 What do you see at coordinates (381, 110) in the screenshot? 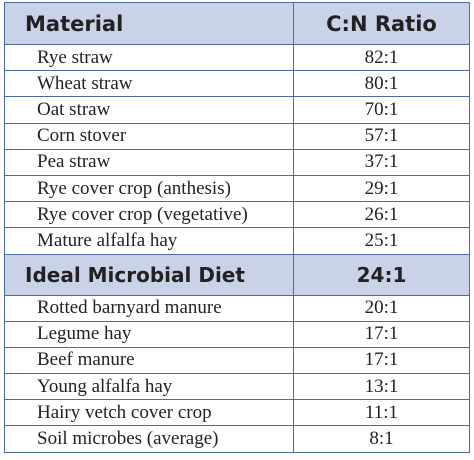
I see `ratio-cell: 70:1` at bounding box center [381, 110].